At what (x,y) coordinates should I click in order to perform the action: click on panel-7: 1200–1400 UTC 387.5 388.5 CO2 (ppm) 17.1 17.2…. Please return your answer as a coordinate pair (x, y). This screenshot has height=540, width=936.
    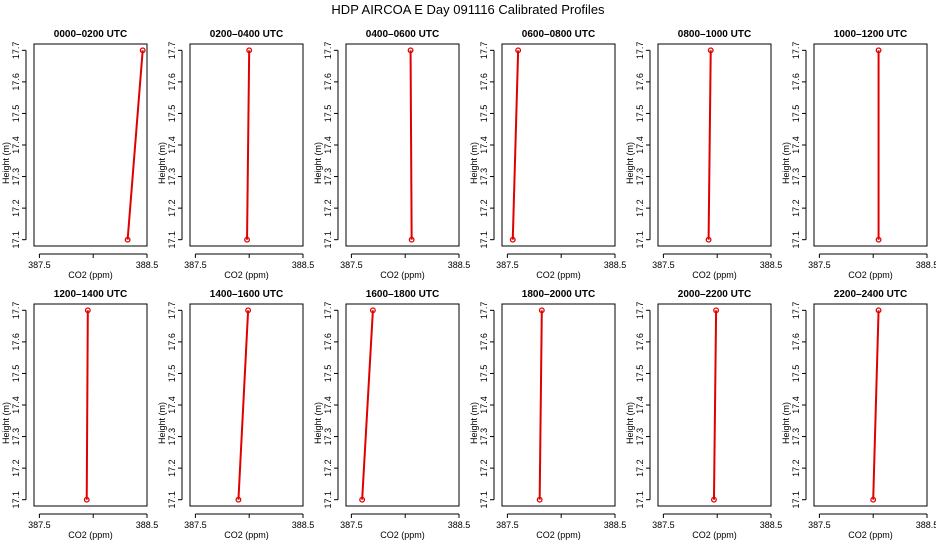
    Looking at the image, I should click on (79, 414).